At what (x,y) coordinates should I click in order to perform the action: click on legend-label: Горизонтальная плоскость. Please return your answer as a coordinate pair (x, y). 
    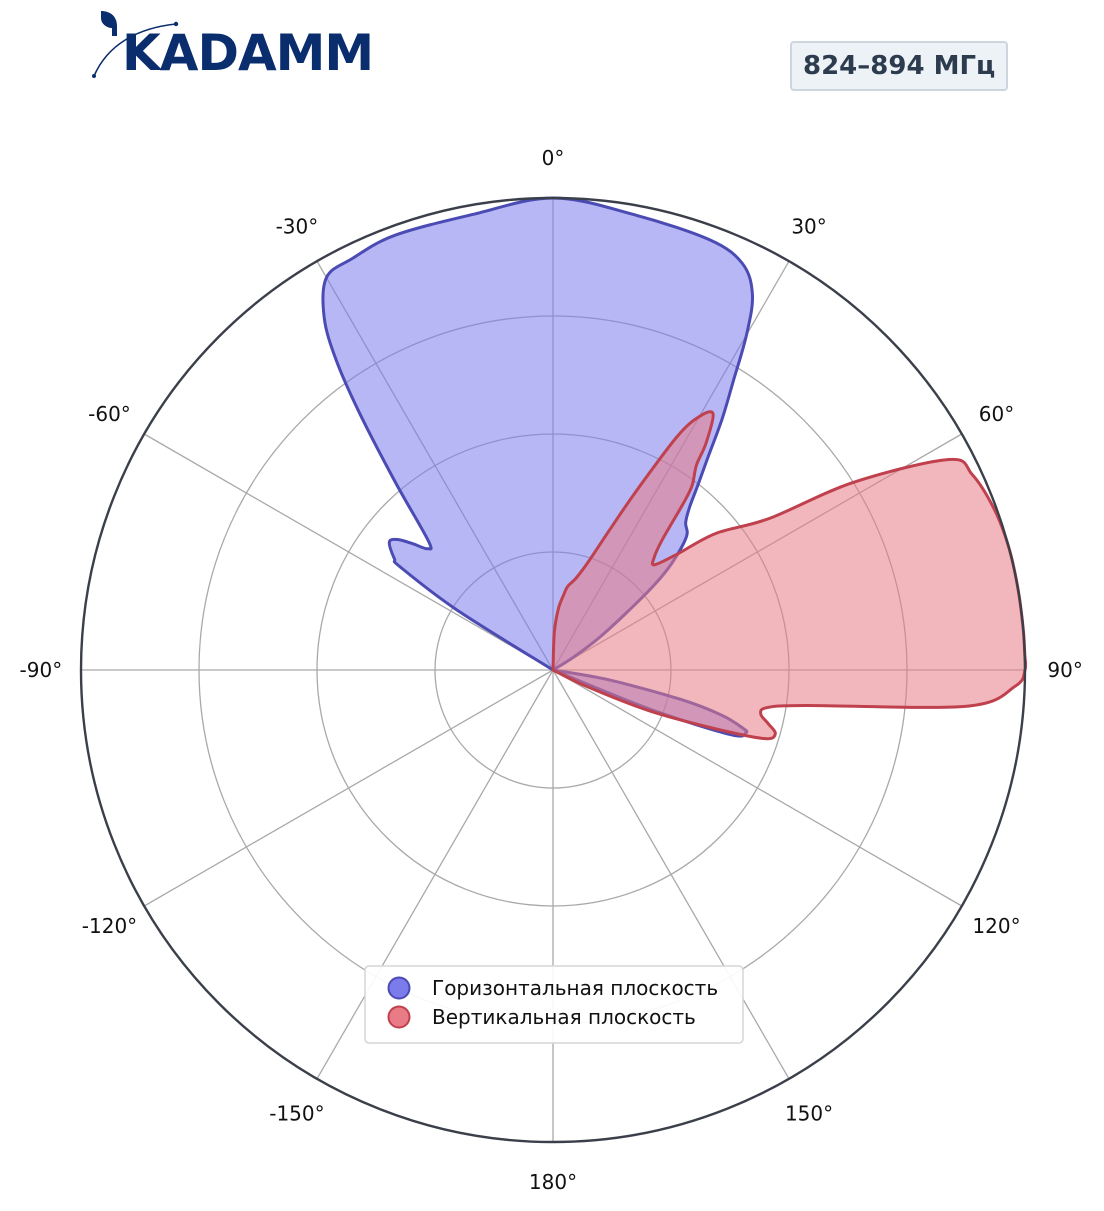
    Looking at the image, I should click on (575, 988).